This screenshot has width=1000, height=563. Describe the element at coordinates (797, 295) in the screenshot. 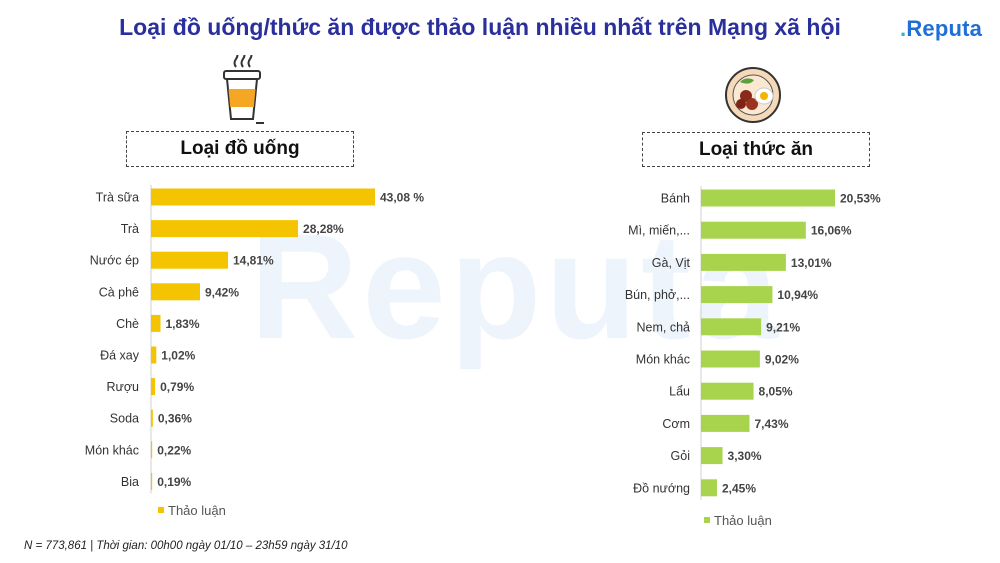

I see `food-data-label: 10,94%` at that location.